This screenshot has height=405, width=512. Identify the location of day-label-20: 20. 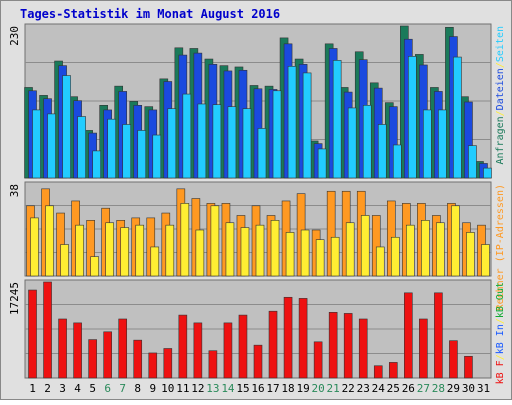
(318, 388).